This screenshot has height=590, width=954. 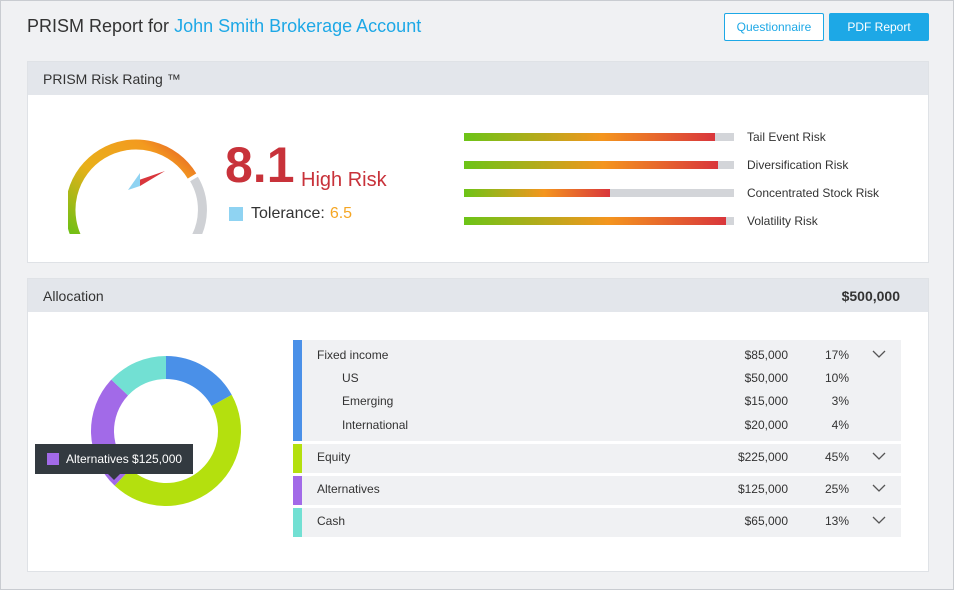 I want to click on alloc-row-international: International $20,000 4%, so click(x=597, y=425).